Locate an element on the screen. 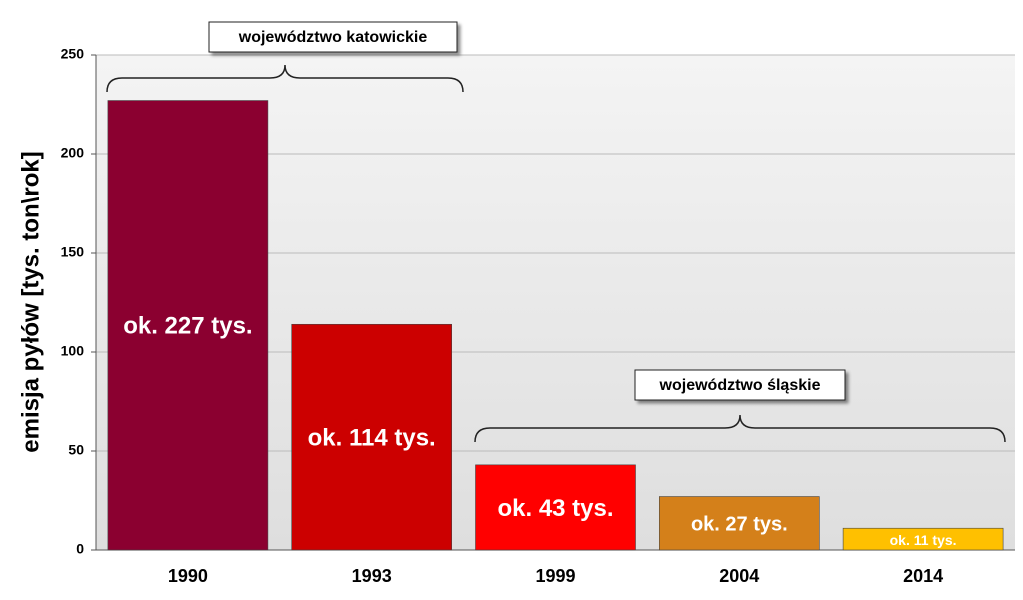  y-tick-label: 200 is located at coordinates (73, 153).